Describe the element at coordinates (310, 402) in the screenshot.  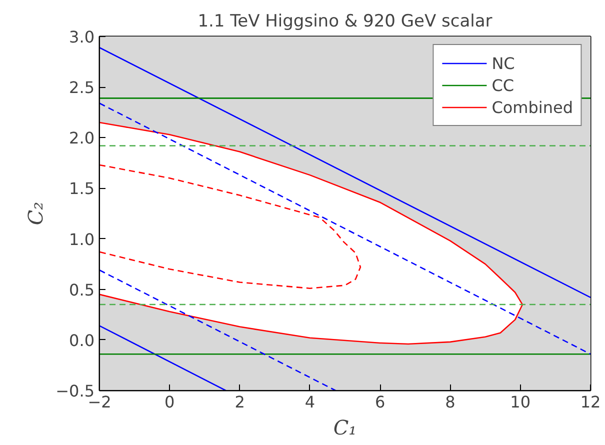
I see `x-tick-label: 4` at that location.